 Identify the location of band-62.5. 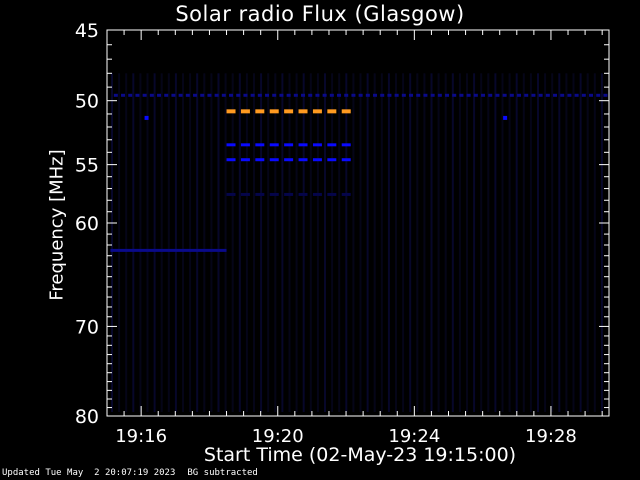
(168, 250).